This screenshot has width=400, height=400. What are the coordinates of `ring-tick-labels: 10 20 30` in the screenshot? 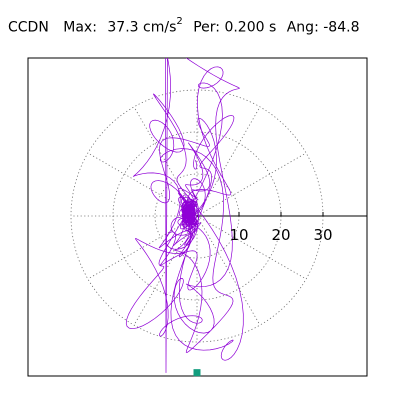 It's located at (280, 235).